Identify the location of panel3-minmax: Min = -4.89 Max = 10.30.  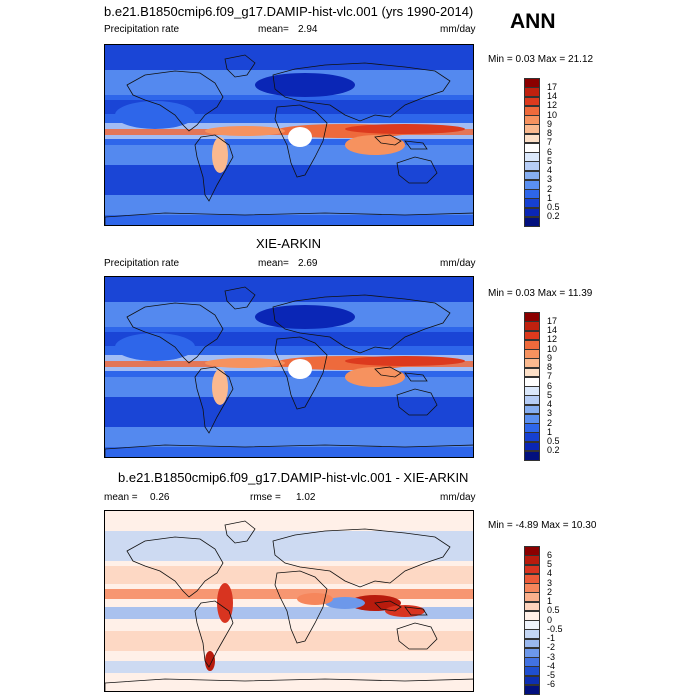
(542, 525).